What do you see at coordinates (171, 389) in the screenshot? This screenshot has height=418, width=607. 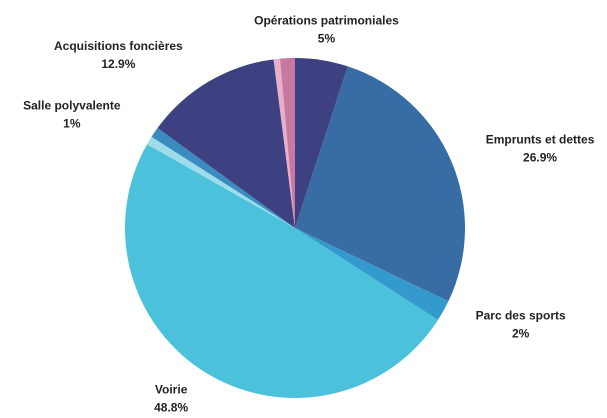 I see `slice-label: Voirie` at bounding box center [171, 389].